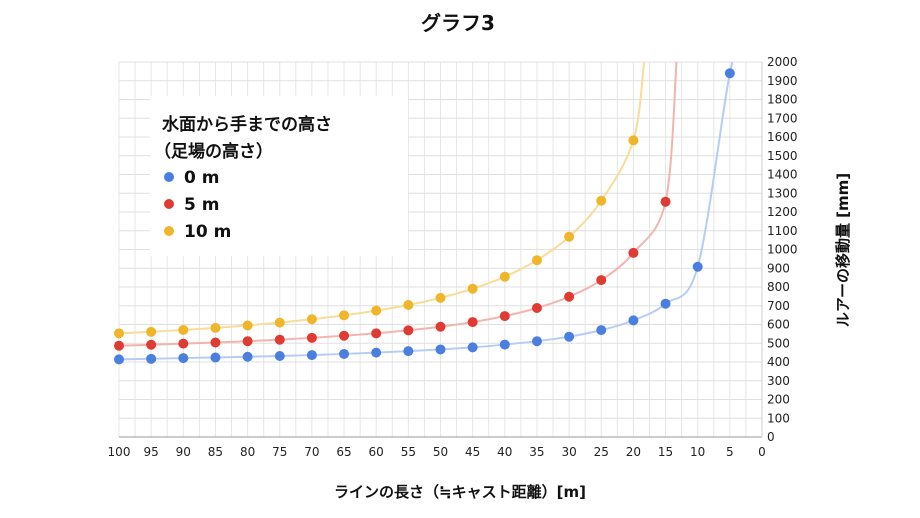 The width and height of the screenshot is (920, 518). Describe the element at coordinates (633, 452) in the screenshot. I see `x-tick-label: 20` at that location.